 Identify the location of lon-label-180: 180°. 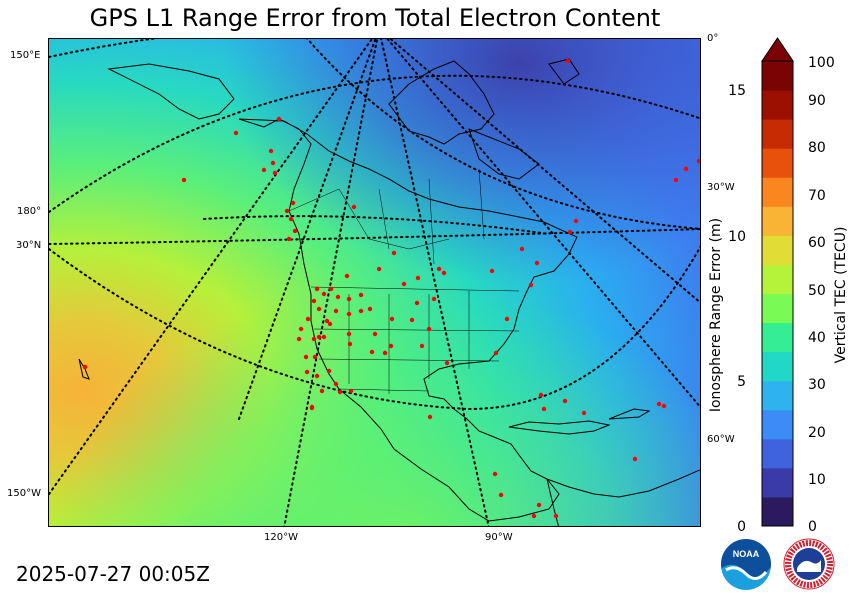
(29, 211).